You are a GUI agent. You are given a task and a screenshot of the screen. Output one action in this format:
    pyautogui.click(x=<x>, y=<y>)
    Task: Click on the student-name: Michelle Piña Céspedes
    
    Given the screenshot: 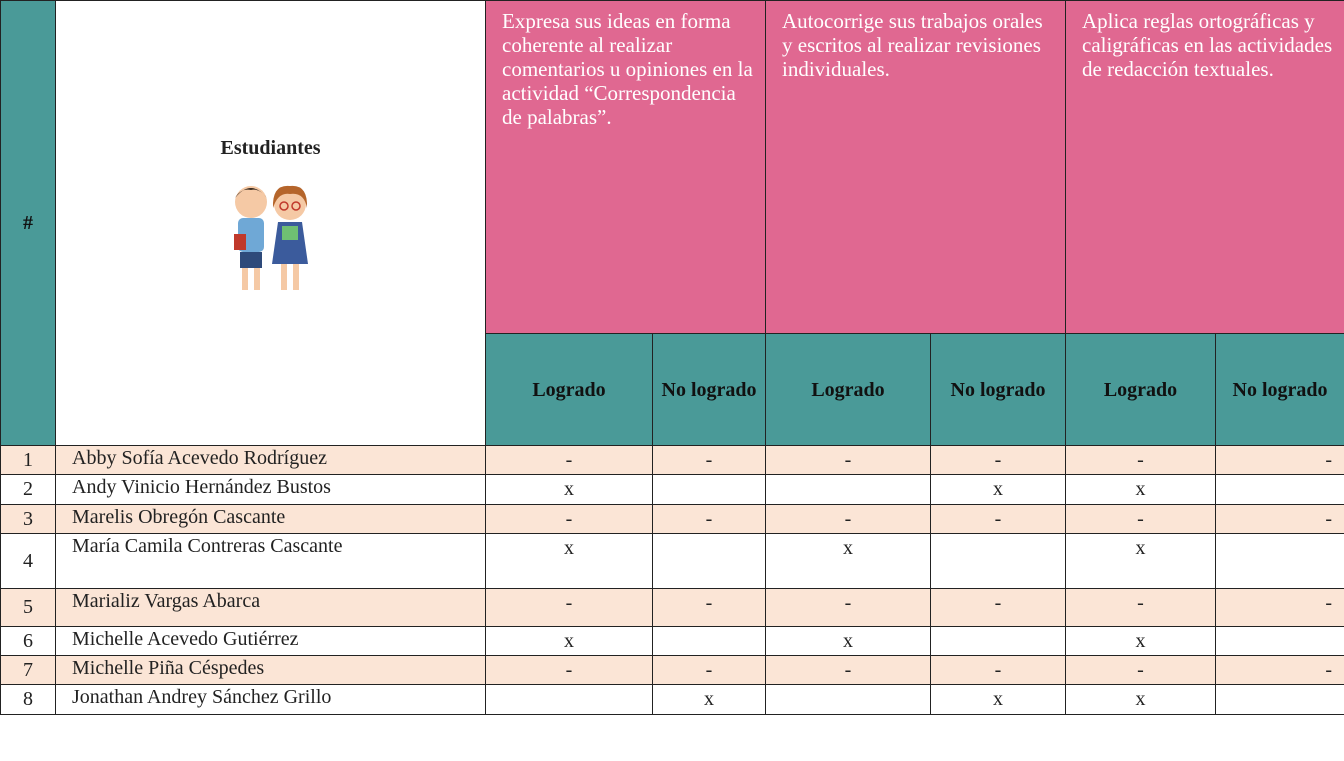 What is the action you would take?
    pyautogui.click(x=270, y=670)
    